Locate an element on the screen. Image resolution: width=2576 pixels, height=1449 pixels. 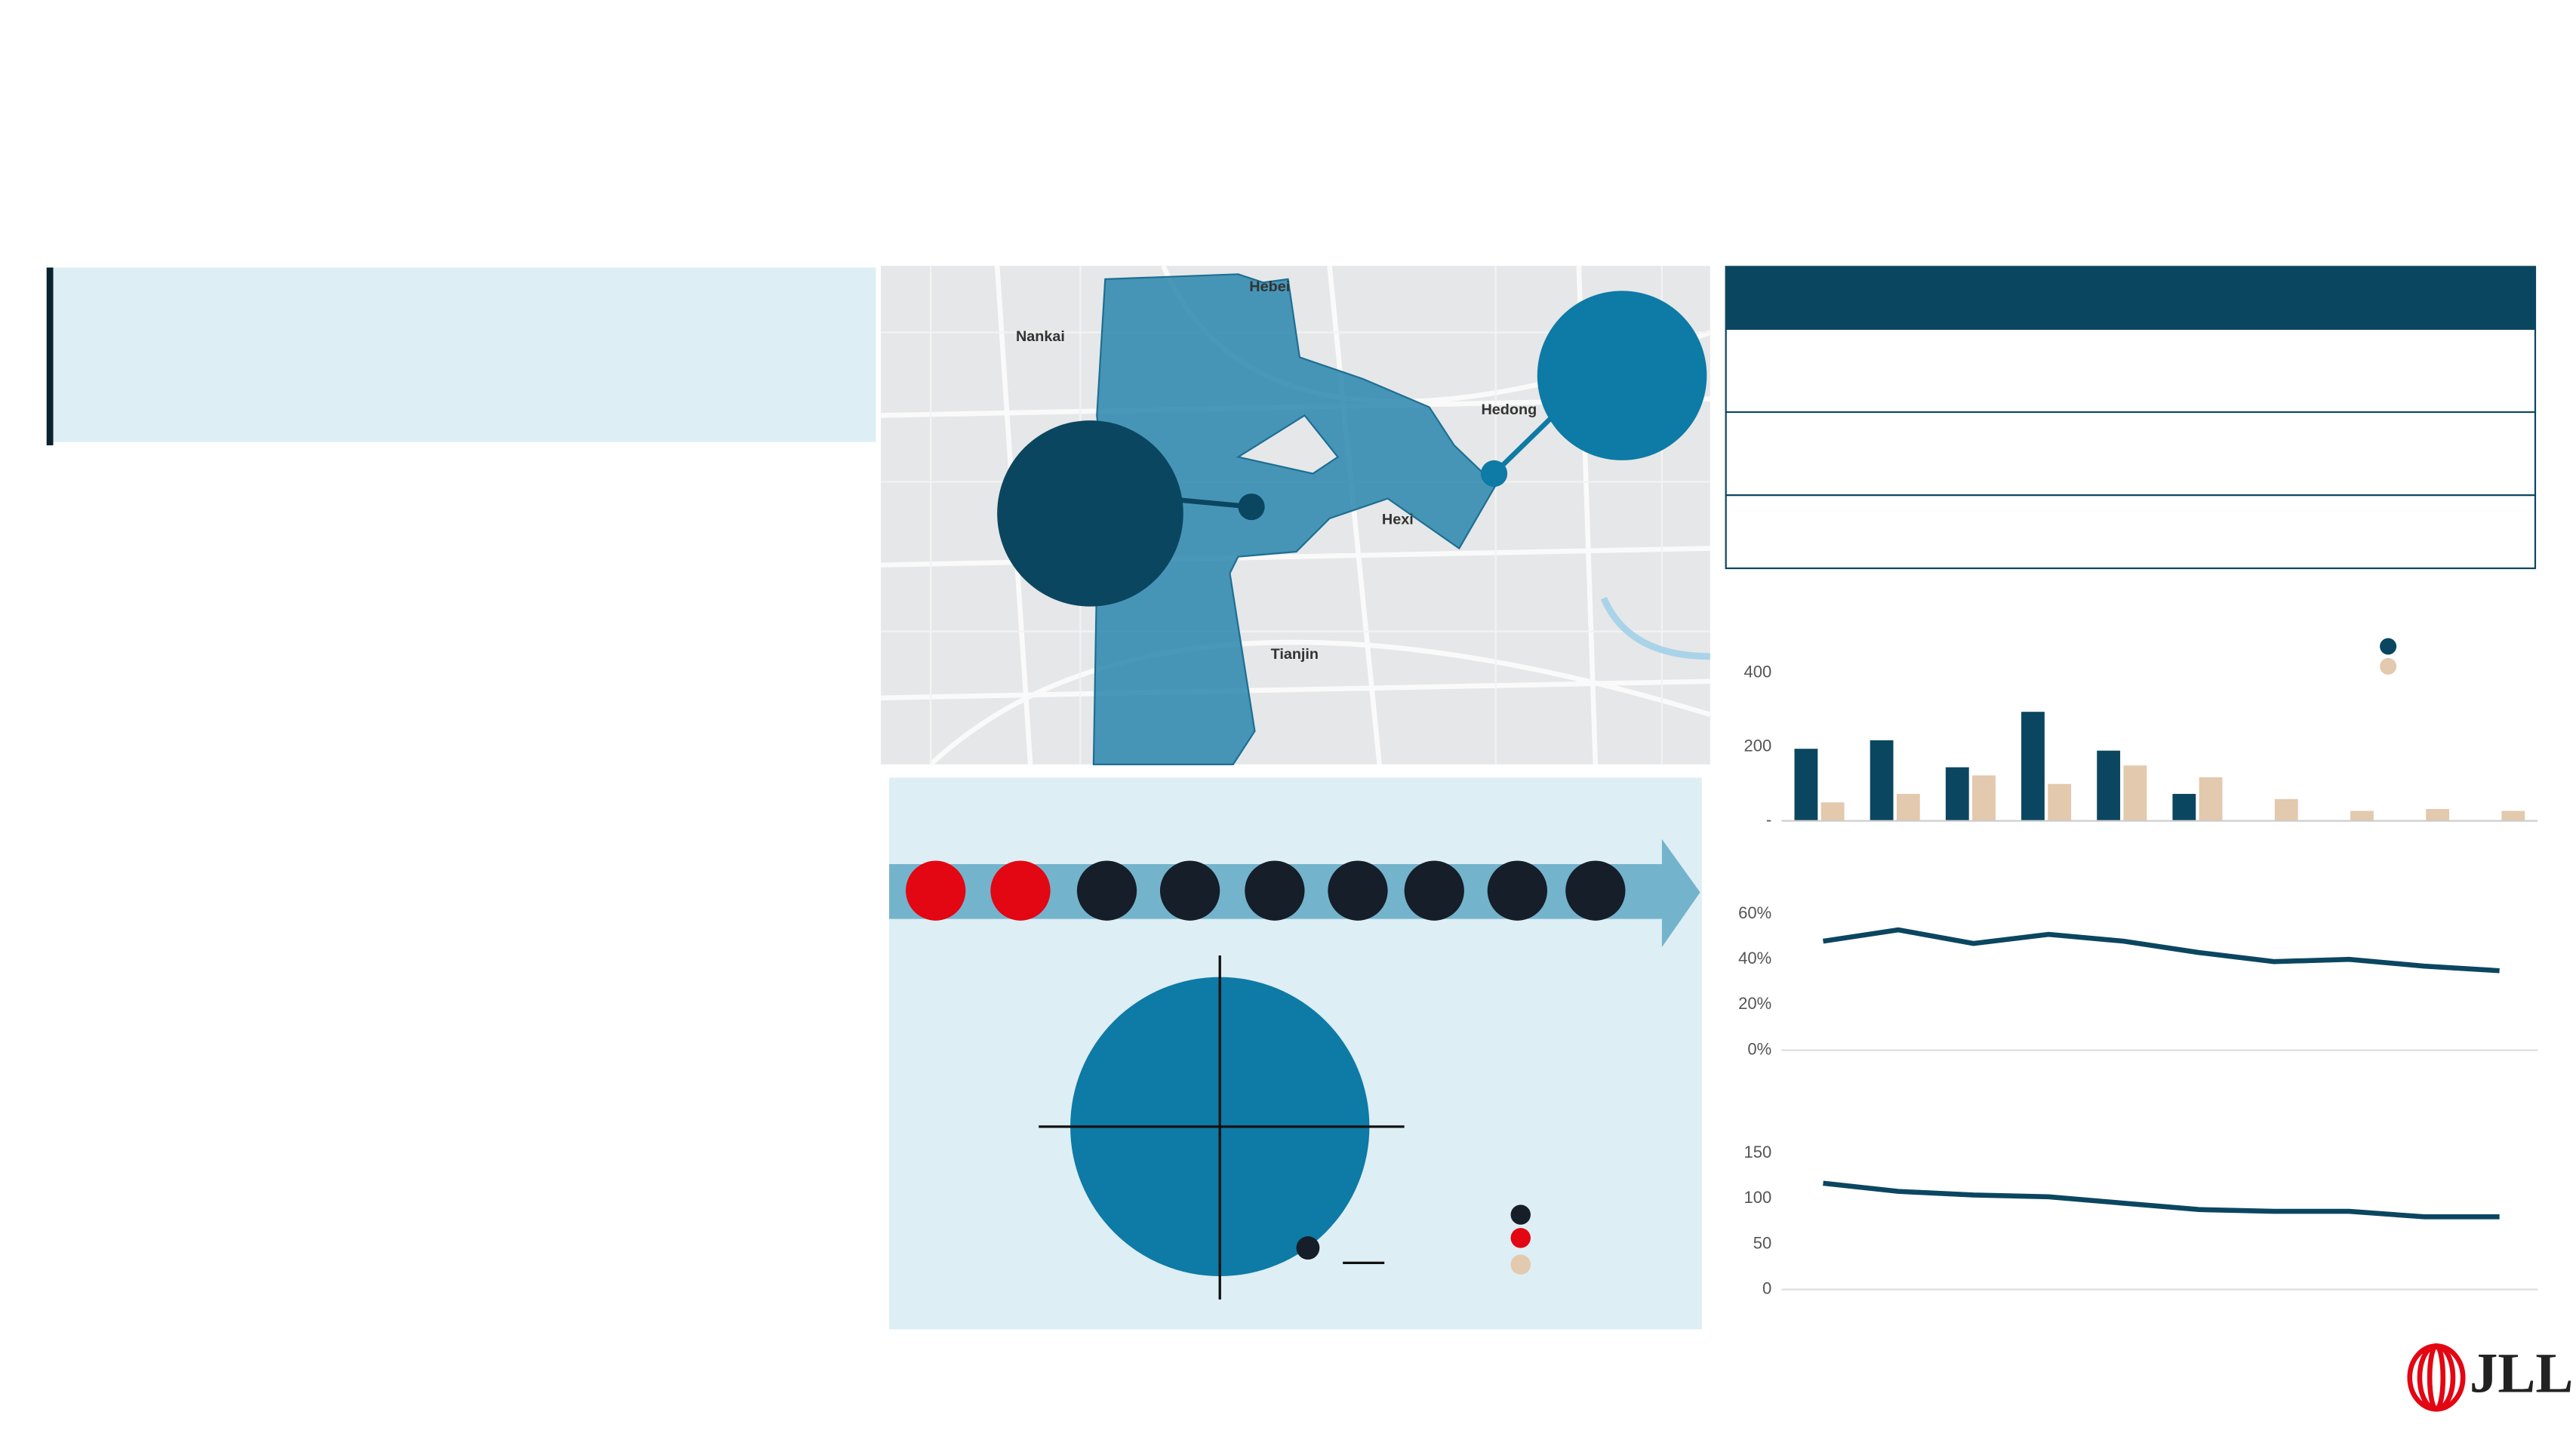
accent-bar is located at coordinates (50, 356).